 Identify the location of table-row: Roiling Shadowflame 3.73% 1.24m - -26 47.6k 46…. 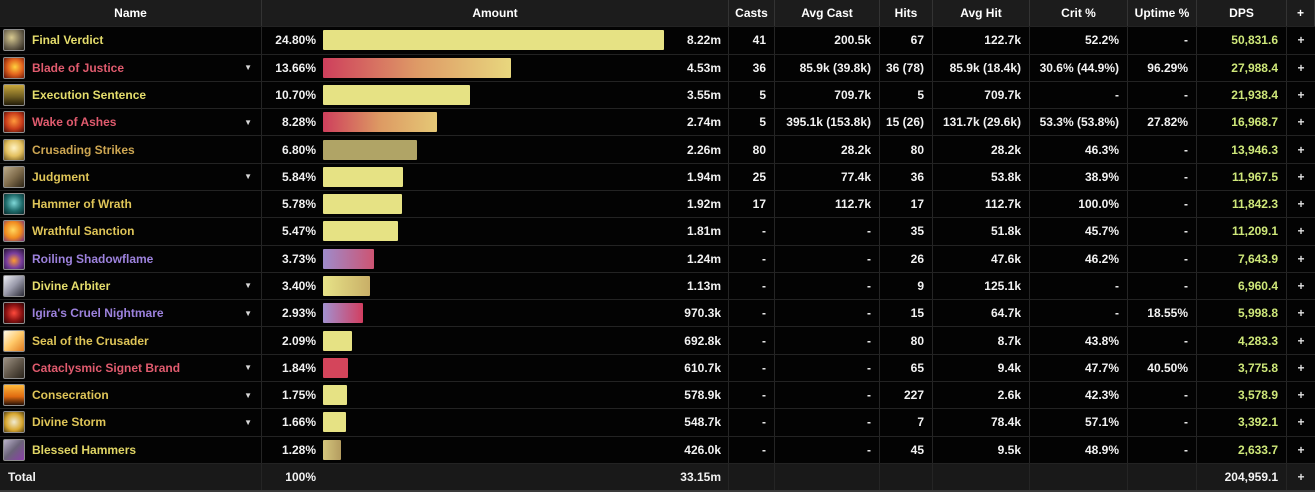
(657, 259).